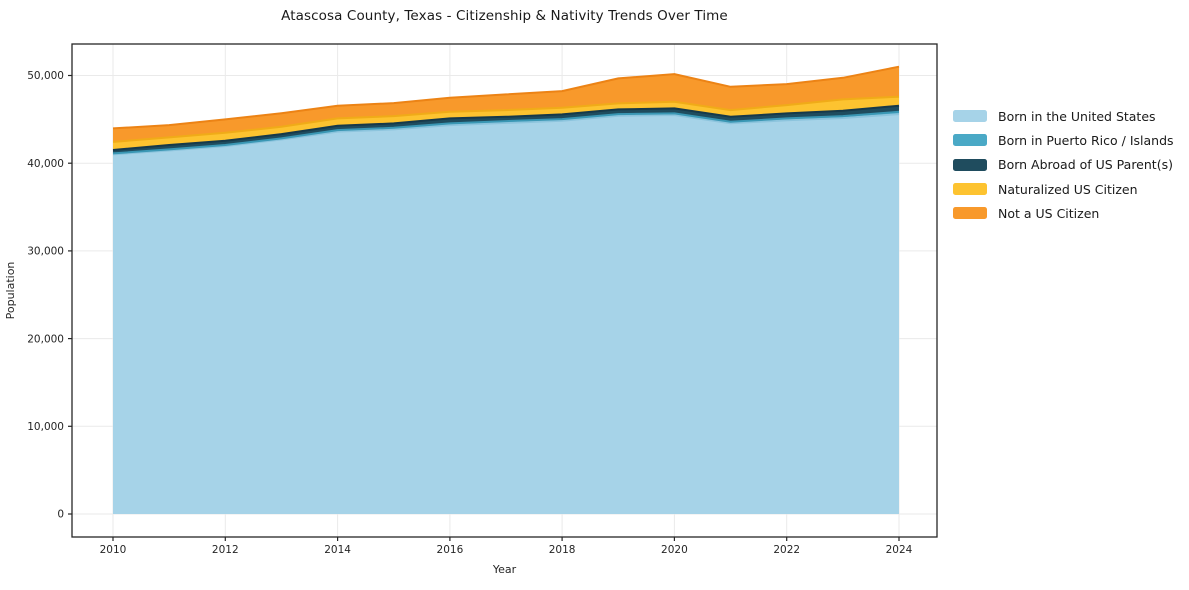  What do you see at coordinates (225, 550) in the screenshot?
I see `svg-text: 2012` at bounding box center [225, 550].